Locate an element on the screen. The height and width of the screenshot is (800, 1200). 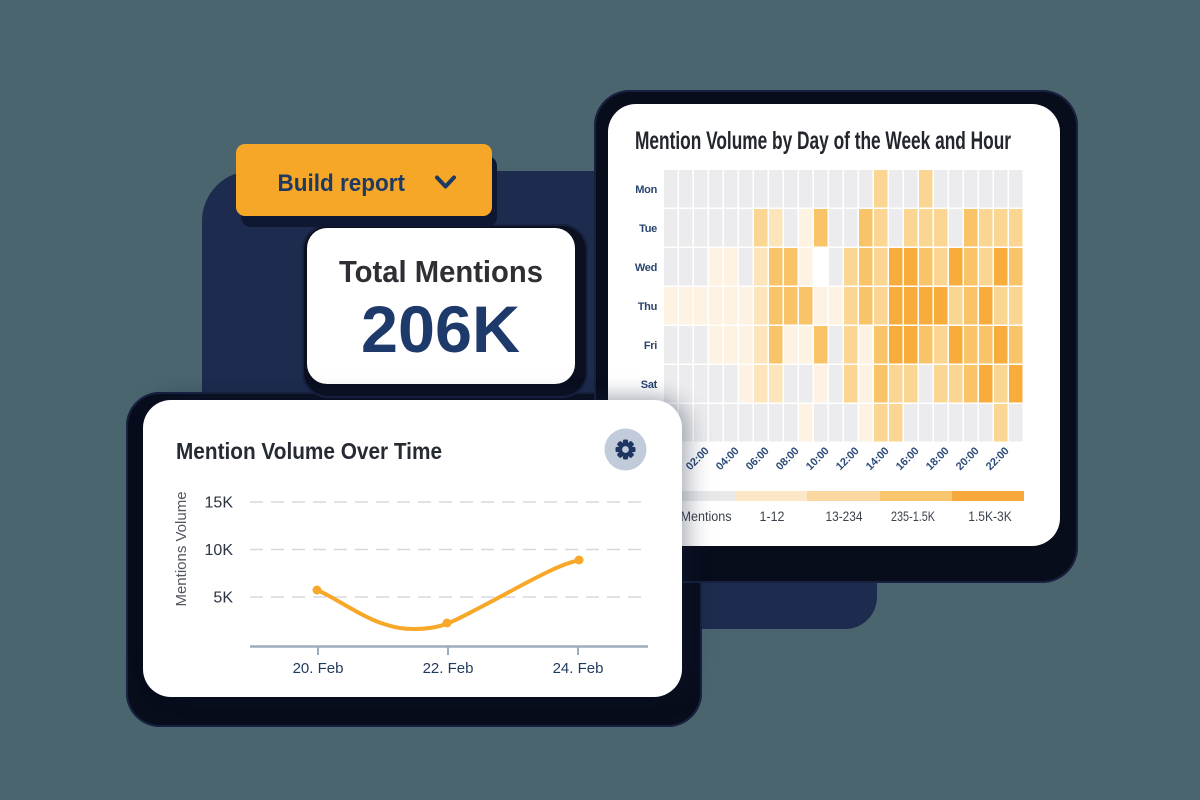
svg-text: 1.5K-3K is located at coordinates (990, 516).